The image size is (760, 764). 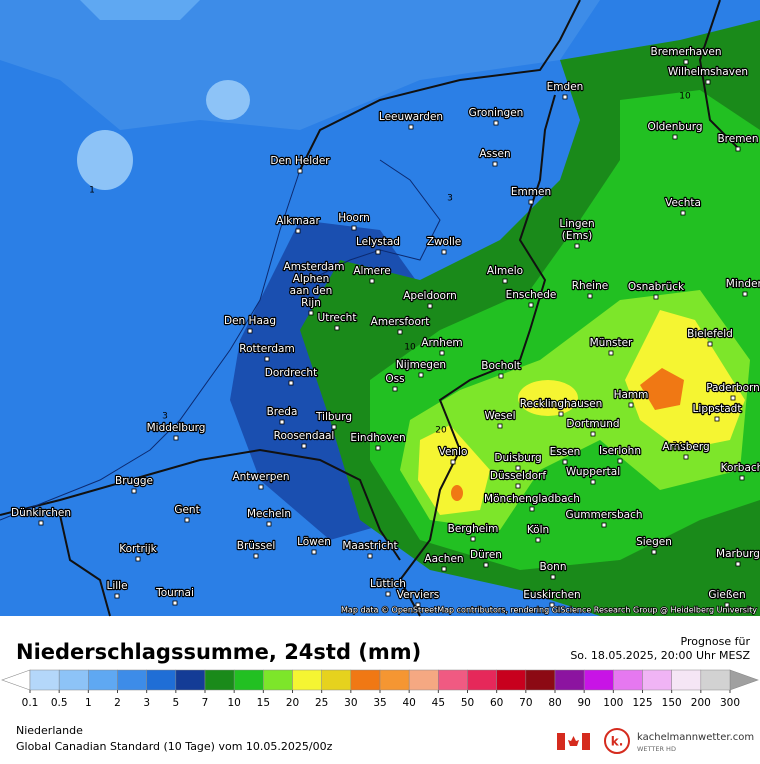 What do you see at coordinates (266, 349) in the screenshot?
I see `place-label: Rotterdam` at bounding box center [266, 349].